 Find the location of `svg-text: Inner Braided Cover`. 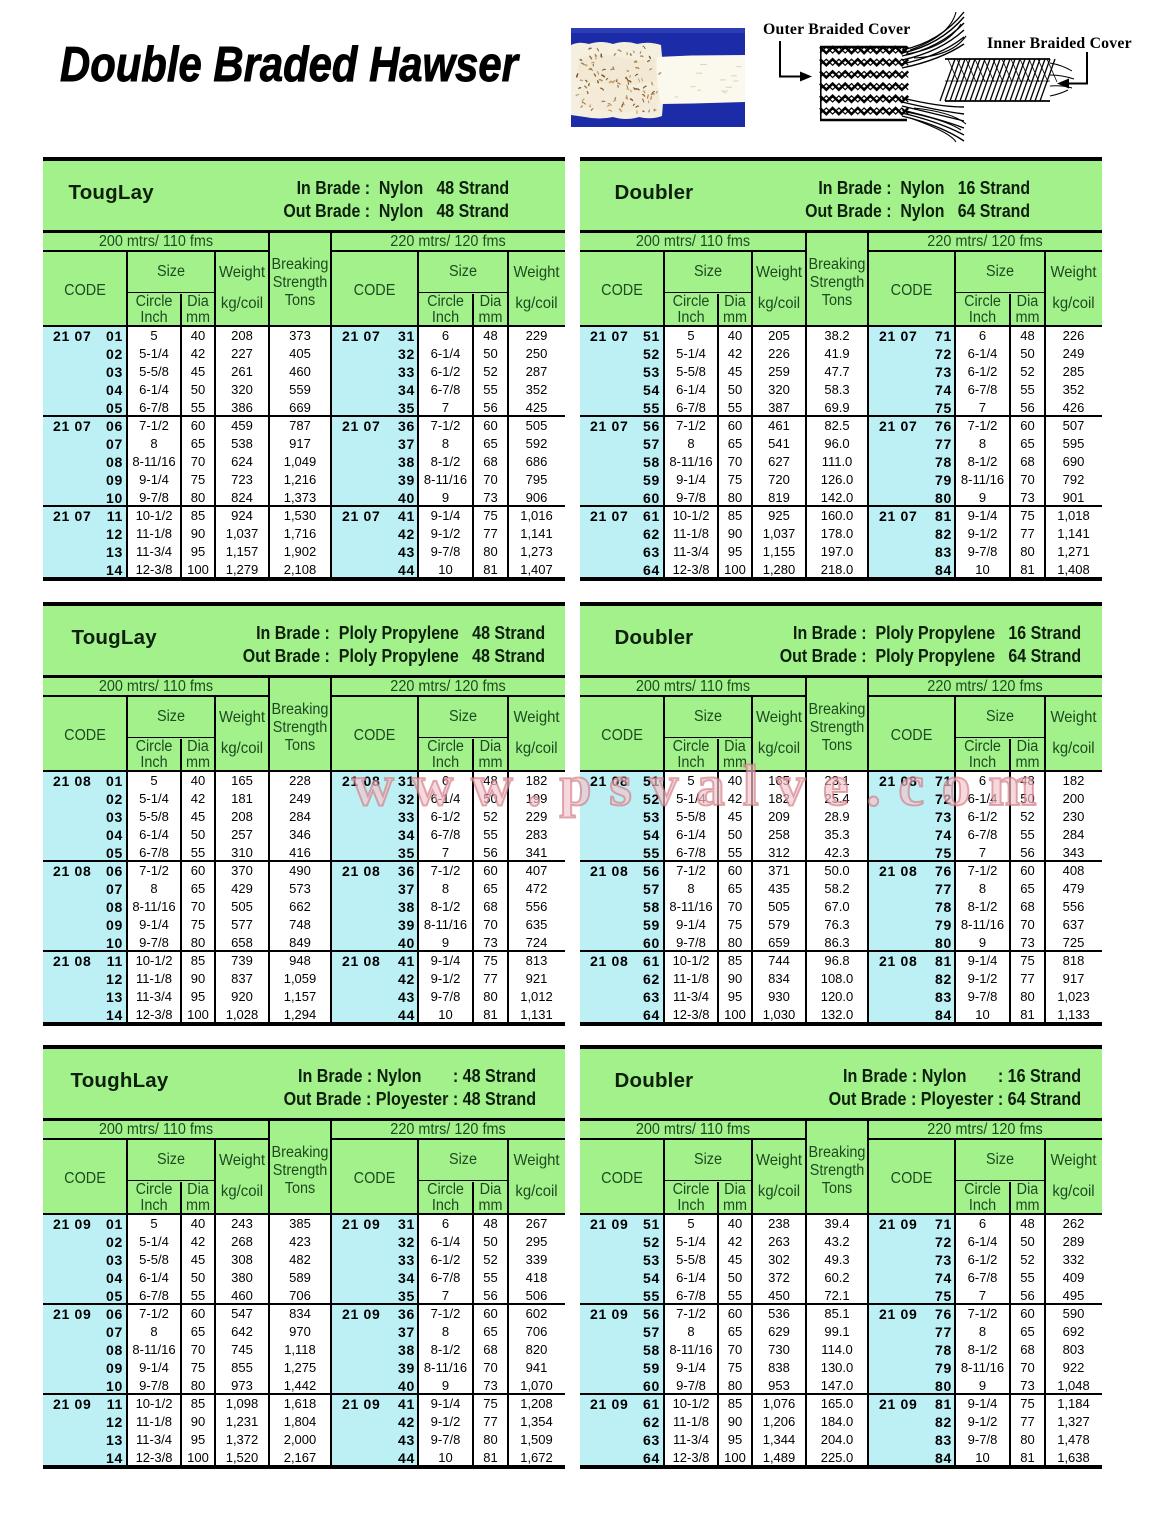

svg-text: Inner Braided Cover is located at coordinates (1059, 43).